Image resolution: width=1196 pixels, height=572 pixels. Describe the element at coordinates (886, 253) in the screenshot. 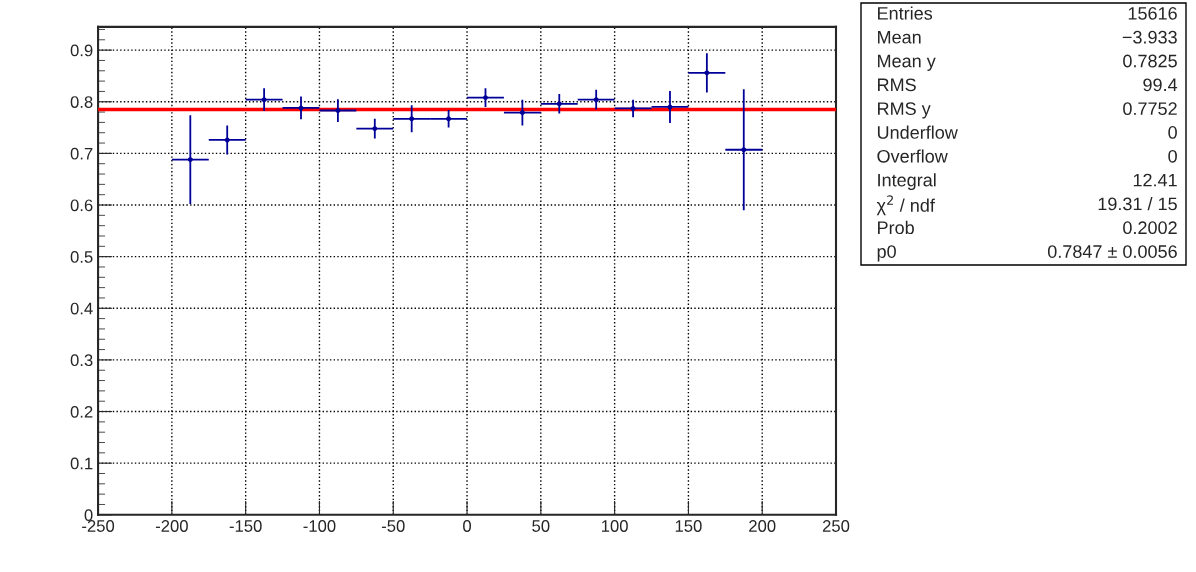

I see `text: p0` at that location.